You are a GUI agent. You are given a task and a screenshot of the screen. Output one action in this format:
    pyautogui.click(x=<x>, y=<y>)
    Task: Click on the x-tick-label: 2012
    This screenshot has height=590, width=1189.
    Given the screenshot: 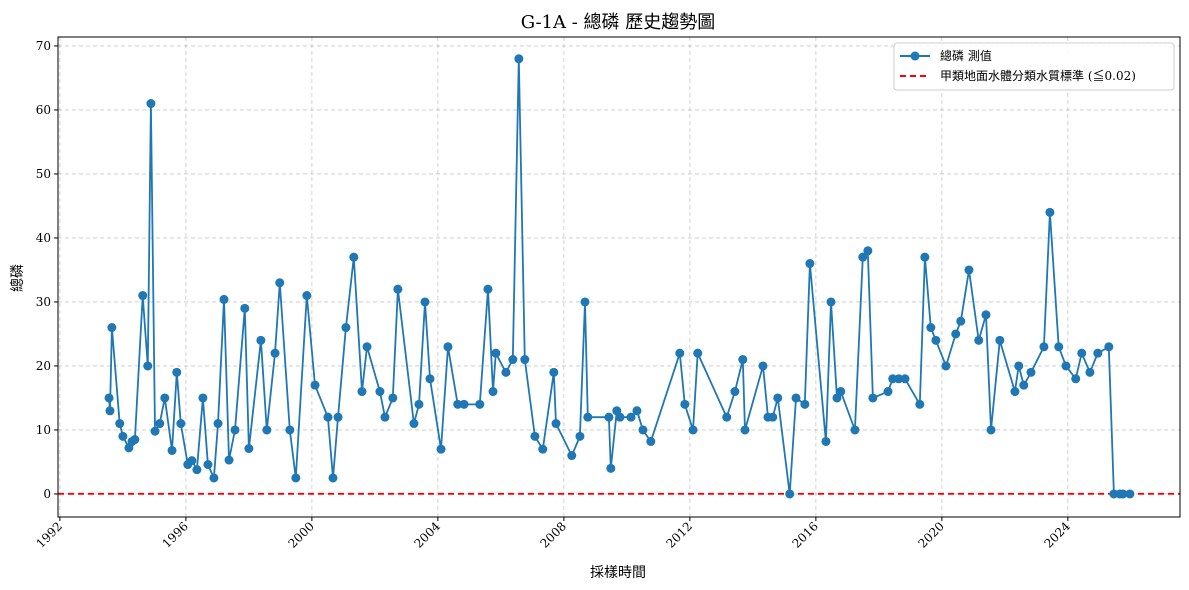 What is the action you would take?
    pyautogui.click(x=678, y=534)
    